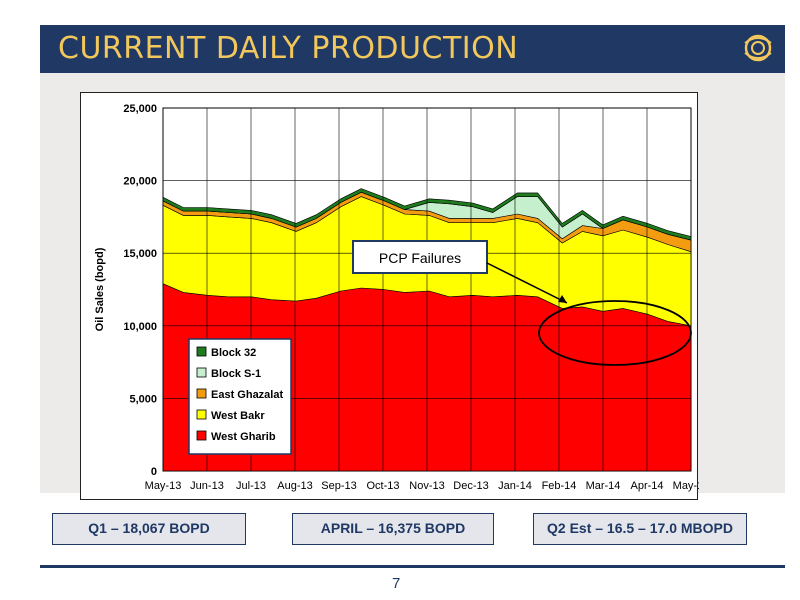 The image size is (800, 600). Describe the element at coordinates (143, 399) in the screenshot. I see `y-tick-label: 5,000` at that location.